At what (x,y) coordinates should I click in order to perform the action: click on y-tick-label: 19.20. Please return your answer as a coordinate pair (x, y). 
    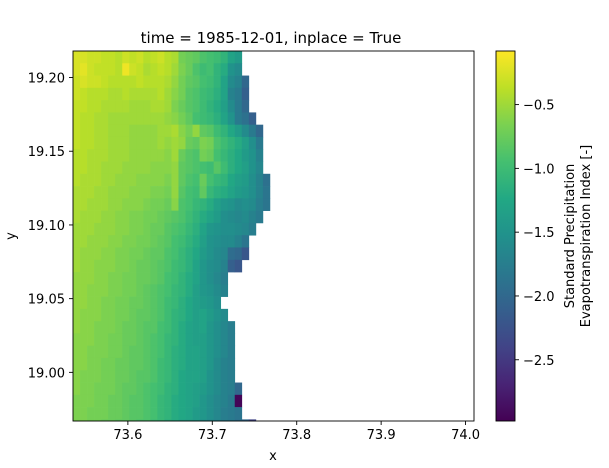
    Looking at the image, I should click on (46, 79).